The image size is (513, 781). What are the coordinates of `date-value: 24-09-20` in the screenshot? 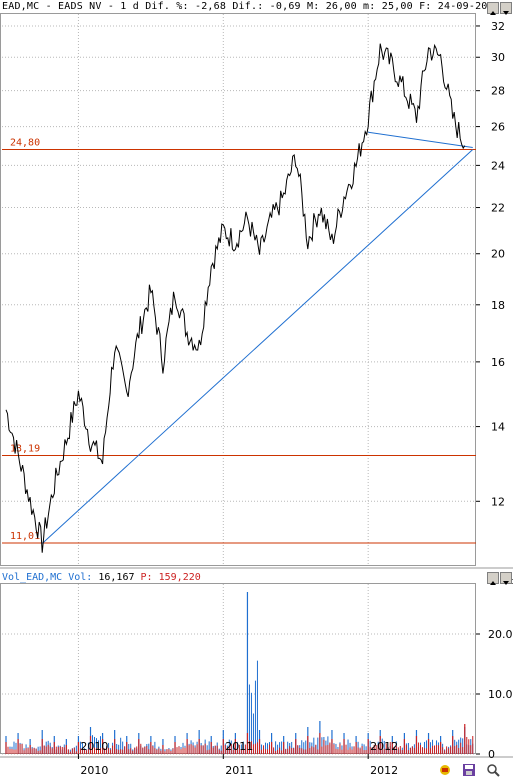 It's located at (462, 6).